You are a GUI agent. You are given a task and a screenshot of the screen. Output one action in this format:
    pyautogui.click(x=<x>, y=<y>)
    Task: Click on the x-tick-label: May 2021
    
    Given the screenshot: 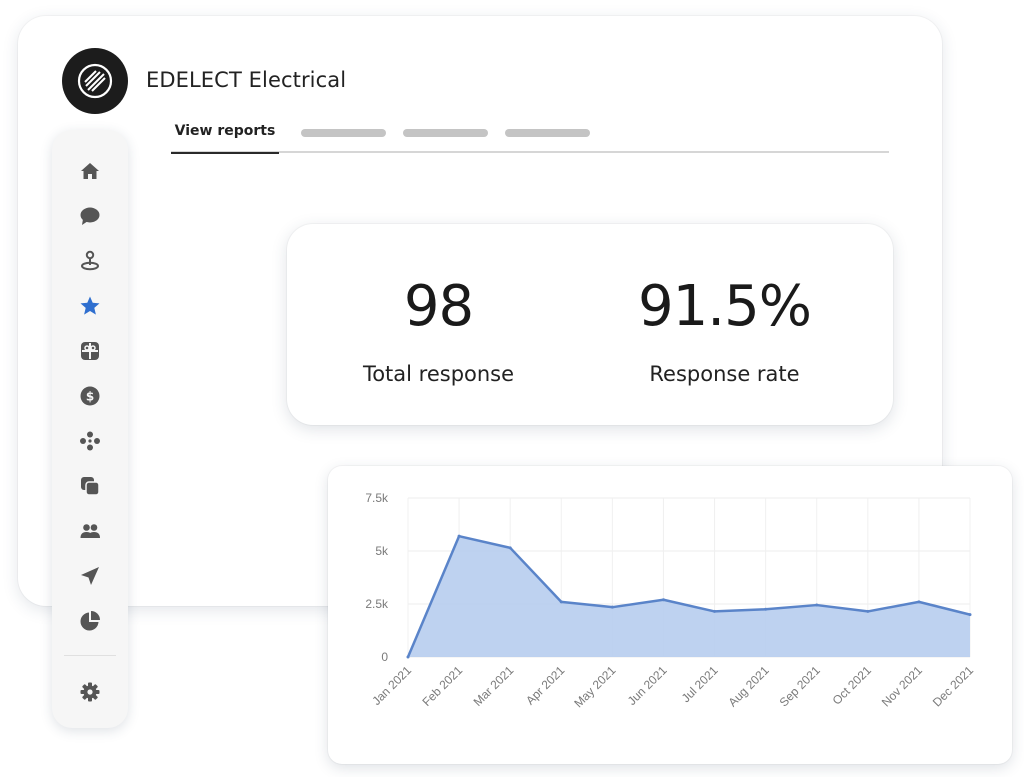 What is the action you would take?
    pyautogui.click(x=594, y=686)
    